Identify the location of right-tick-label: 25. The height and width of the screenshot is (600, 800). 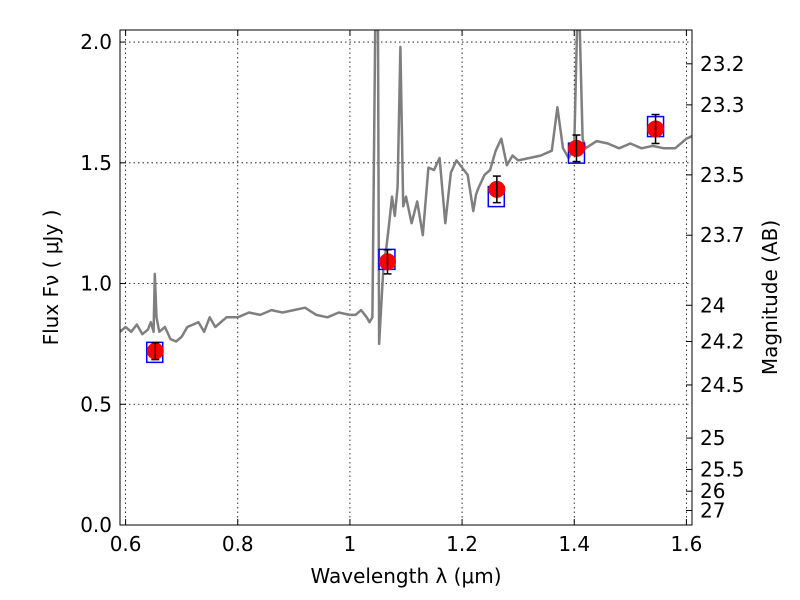
(712, 438).